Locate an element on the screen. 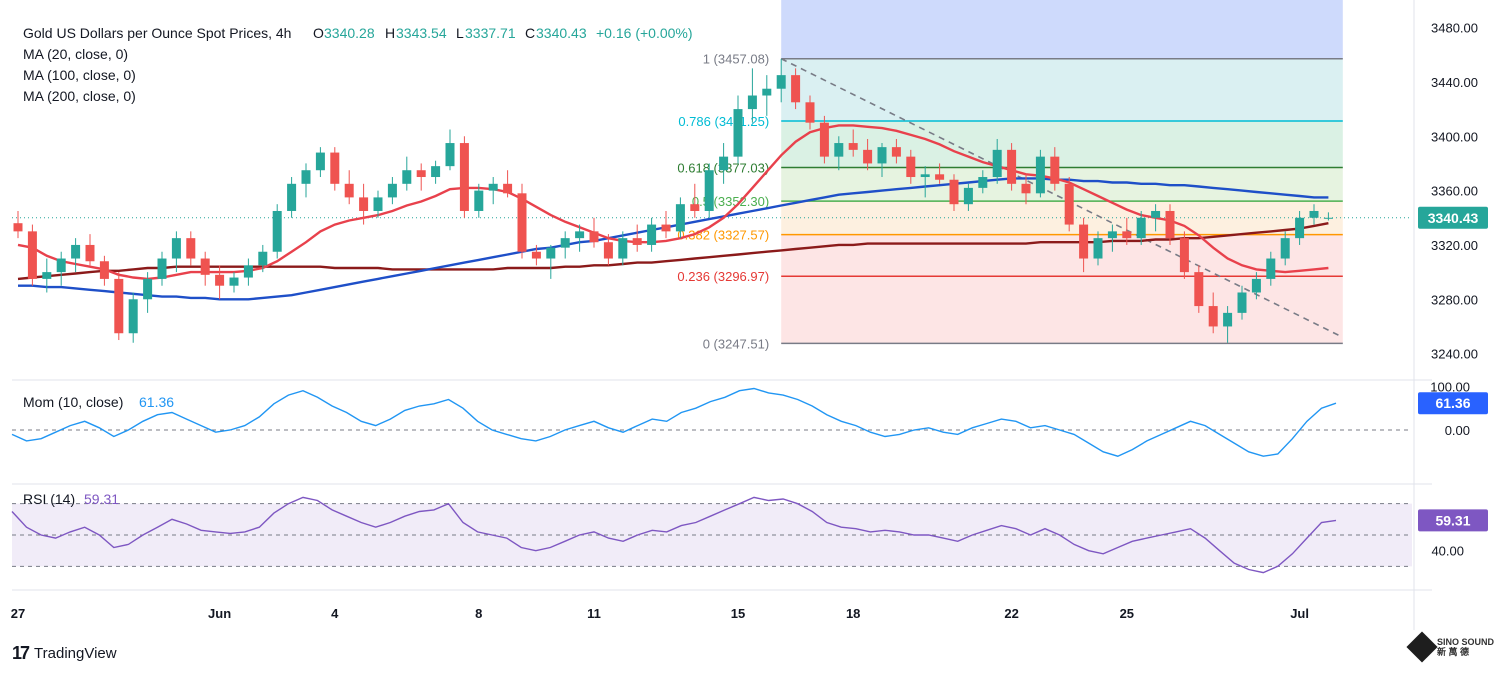 Image resolution: width=1504 pixels, height=674 pixels. fib-level-label: 0 (3247.51) is located at coordinates (736, 343).